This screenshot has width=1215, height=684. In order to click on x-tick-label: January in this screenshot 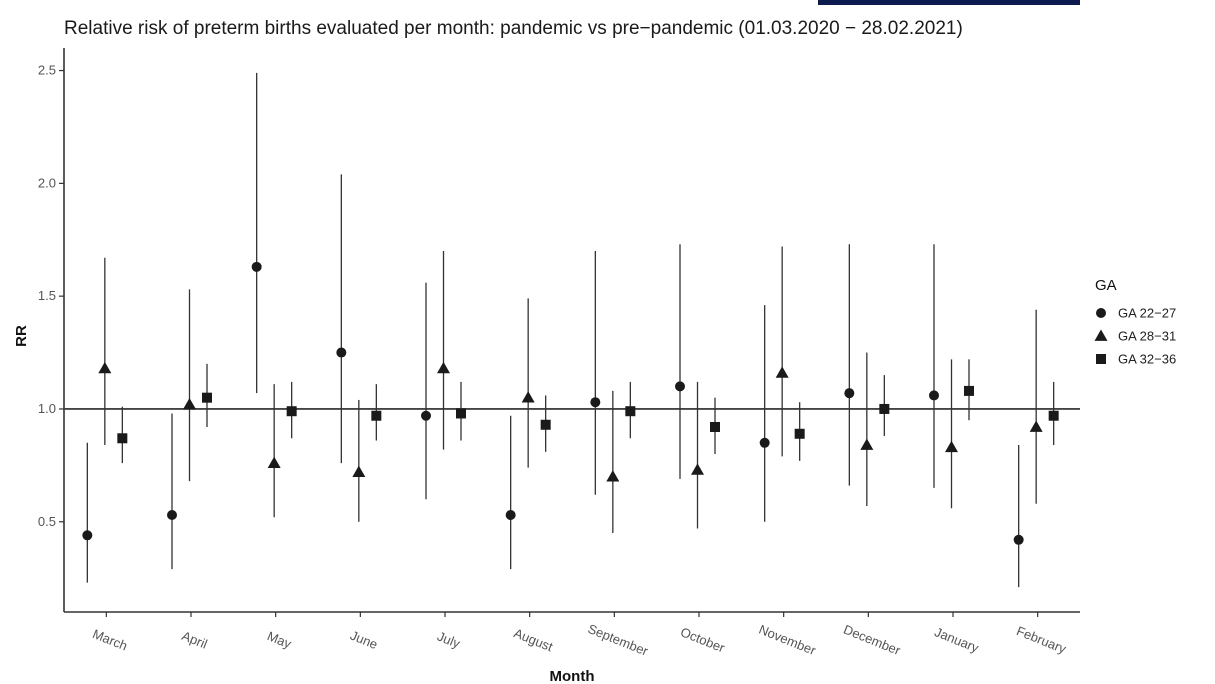, I will do `click(956, 639)`.